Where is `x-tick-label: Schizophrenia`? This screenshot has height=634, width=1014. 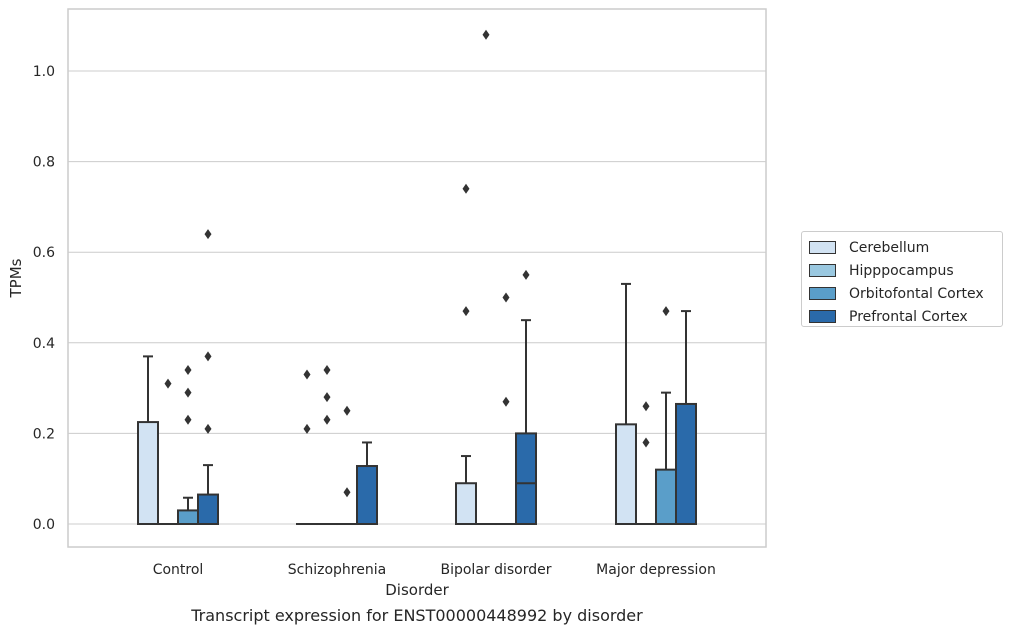 x-tick-label: Schizophrenia is located at coordinates (337, 570).